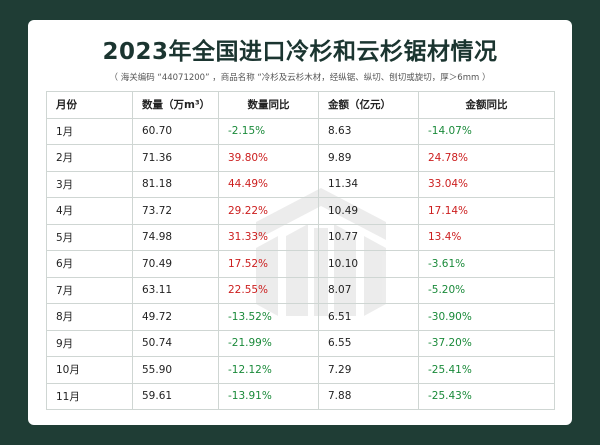 The image size is (600, 445). Describe the element at coordinates (89, 237) in the screenshot. I see `month-cell: 5月` at that location.